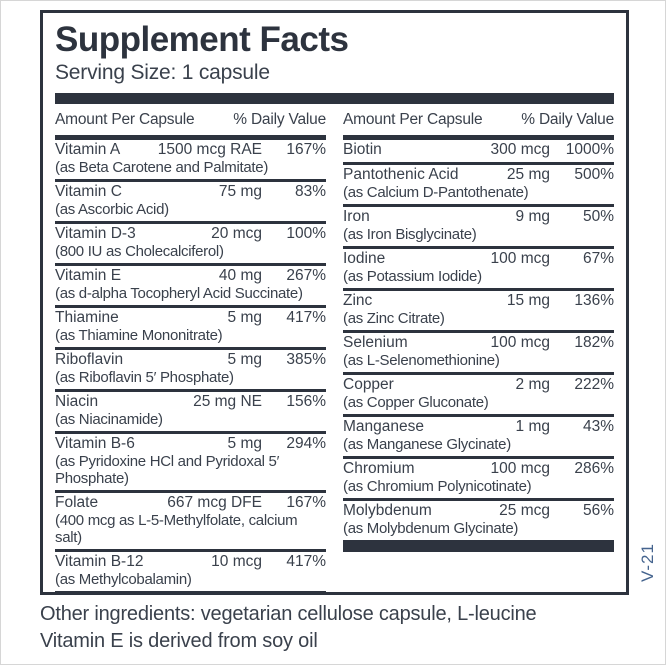 The image size is (666, 665). I want to click on nutrient-name: Vitamin C, so click(88, 191).